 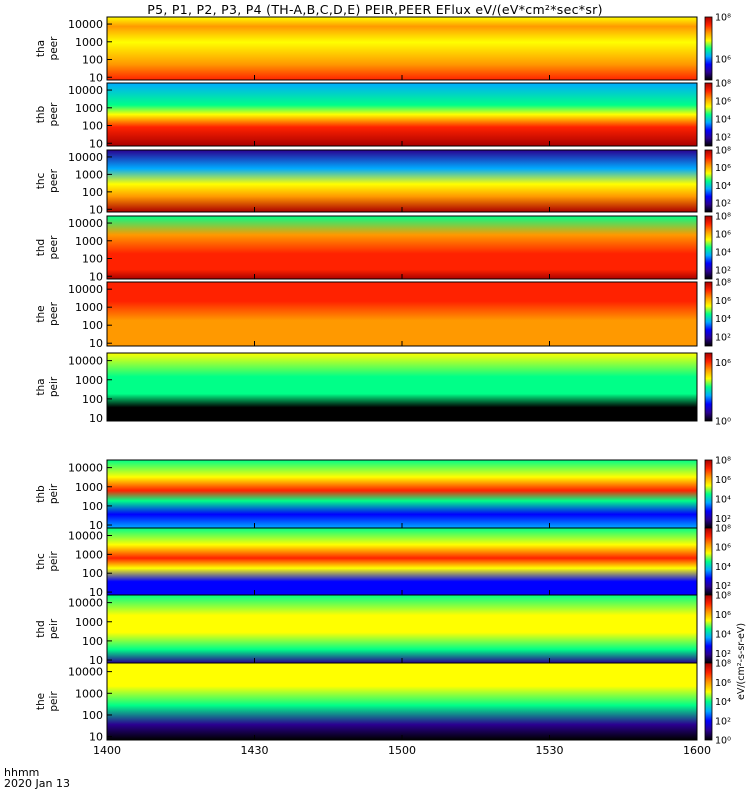 What do you see at coordinates (402, 387) in the screenshot?
I see `spectrogram-tha-peir` at bounding box center [402, 387].